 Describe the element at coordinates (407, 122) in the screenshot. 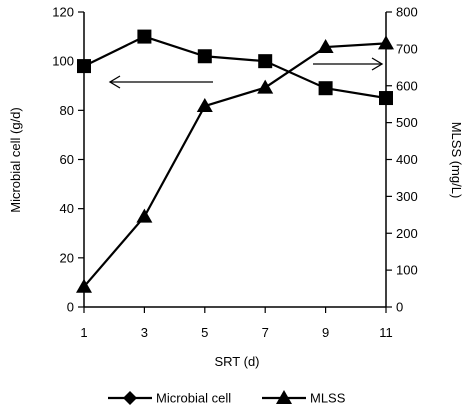

I see `y-right-tick-label: 500` at that location.